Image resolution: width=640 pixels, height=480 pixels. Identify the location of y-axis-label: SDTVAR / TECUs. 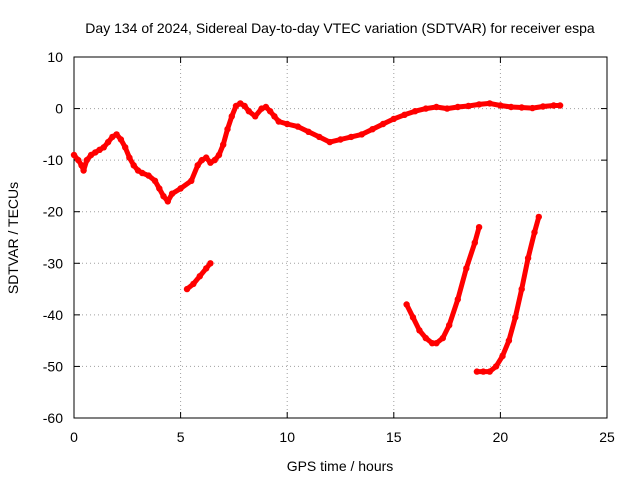
(13, 238).